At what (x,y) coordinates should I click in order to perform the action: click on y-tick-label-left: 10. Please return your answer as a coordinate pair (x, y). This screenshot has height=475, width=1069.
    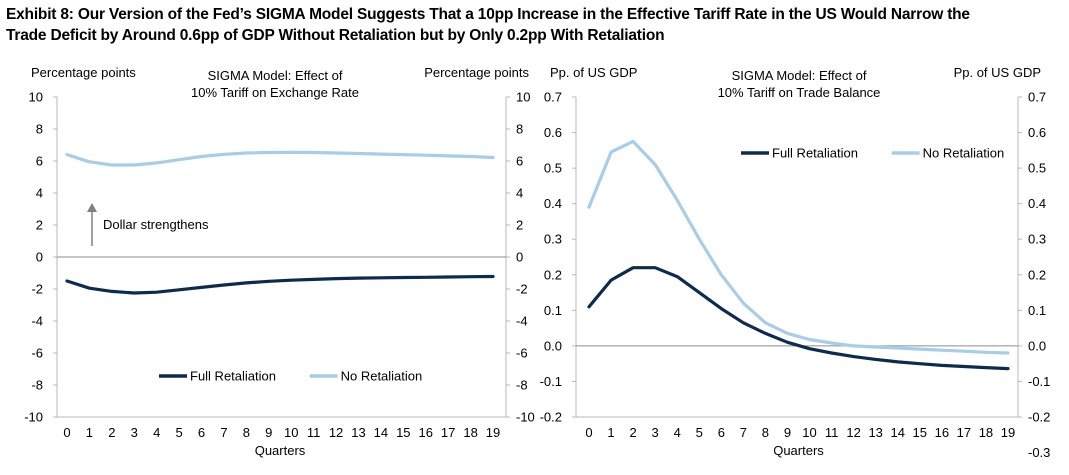
    Looking at the image, I should click on (36, 97).